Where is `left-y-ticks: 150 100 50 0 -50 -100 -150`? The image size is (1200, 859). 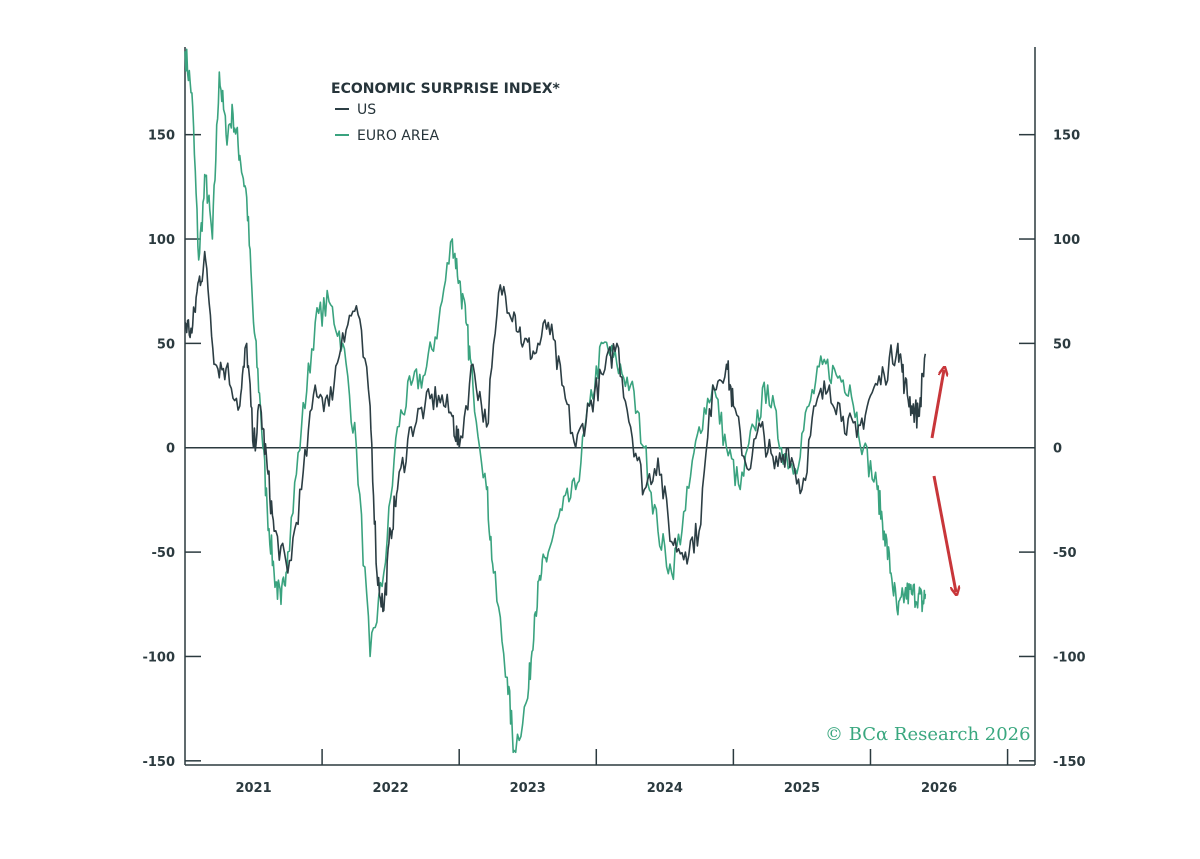 left-y-ticks: 150 100 50 0 -50 -100 -150 is located at coordinates (171, 449).